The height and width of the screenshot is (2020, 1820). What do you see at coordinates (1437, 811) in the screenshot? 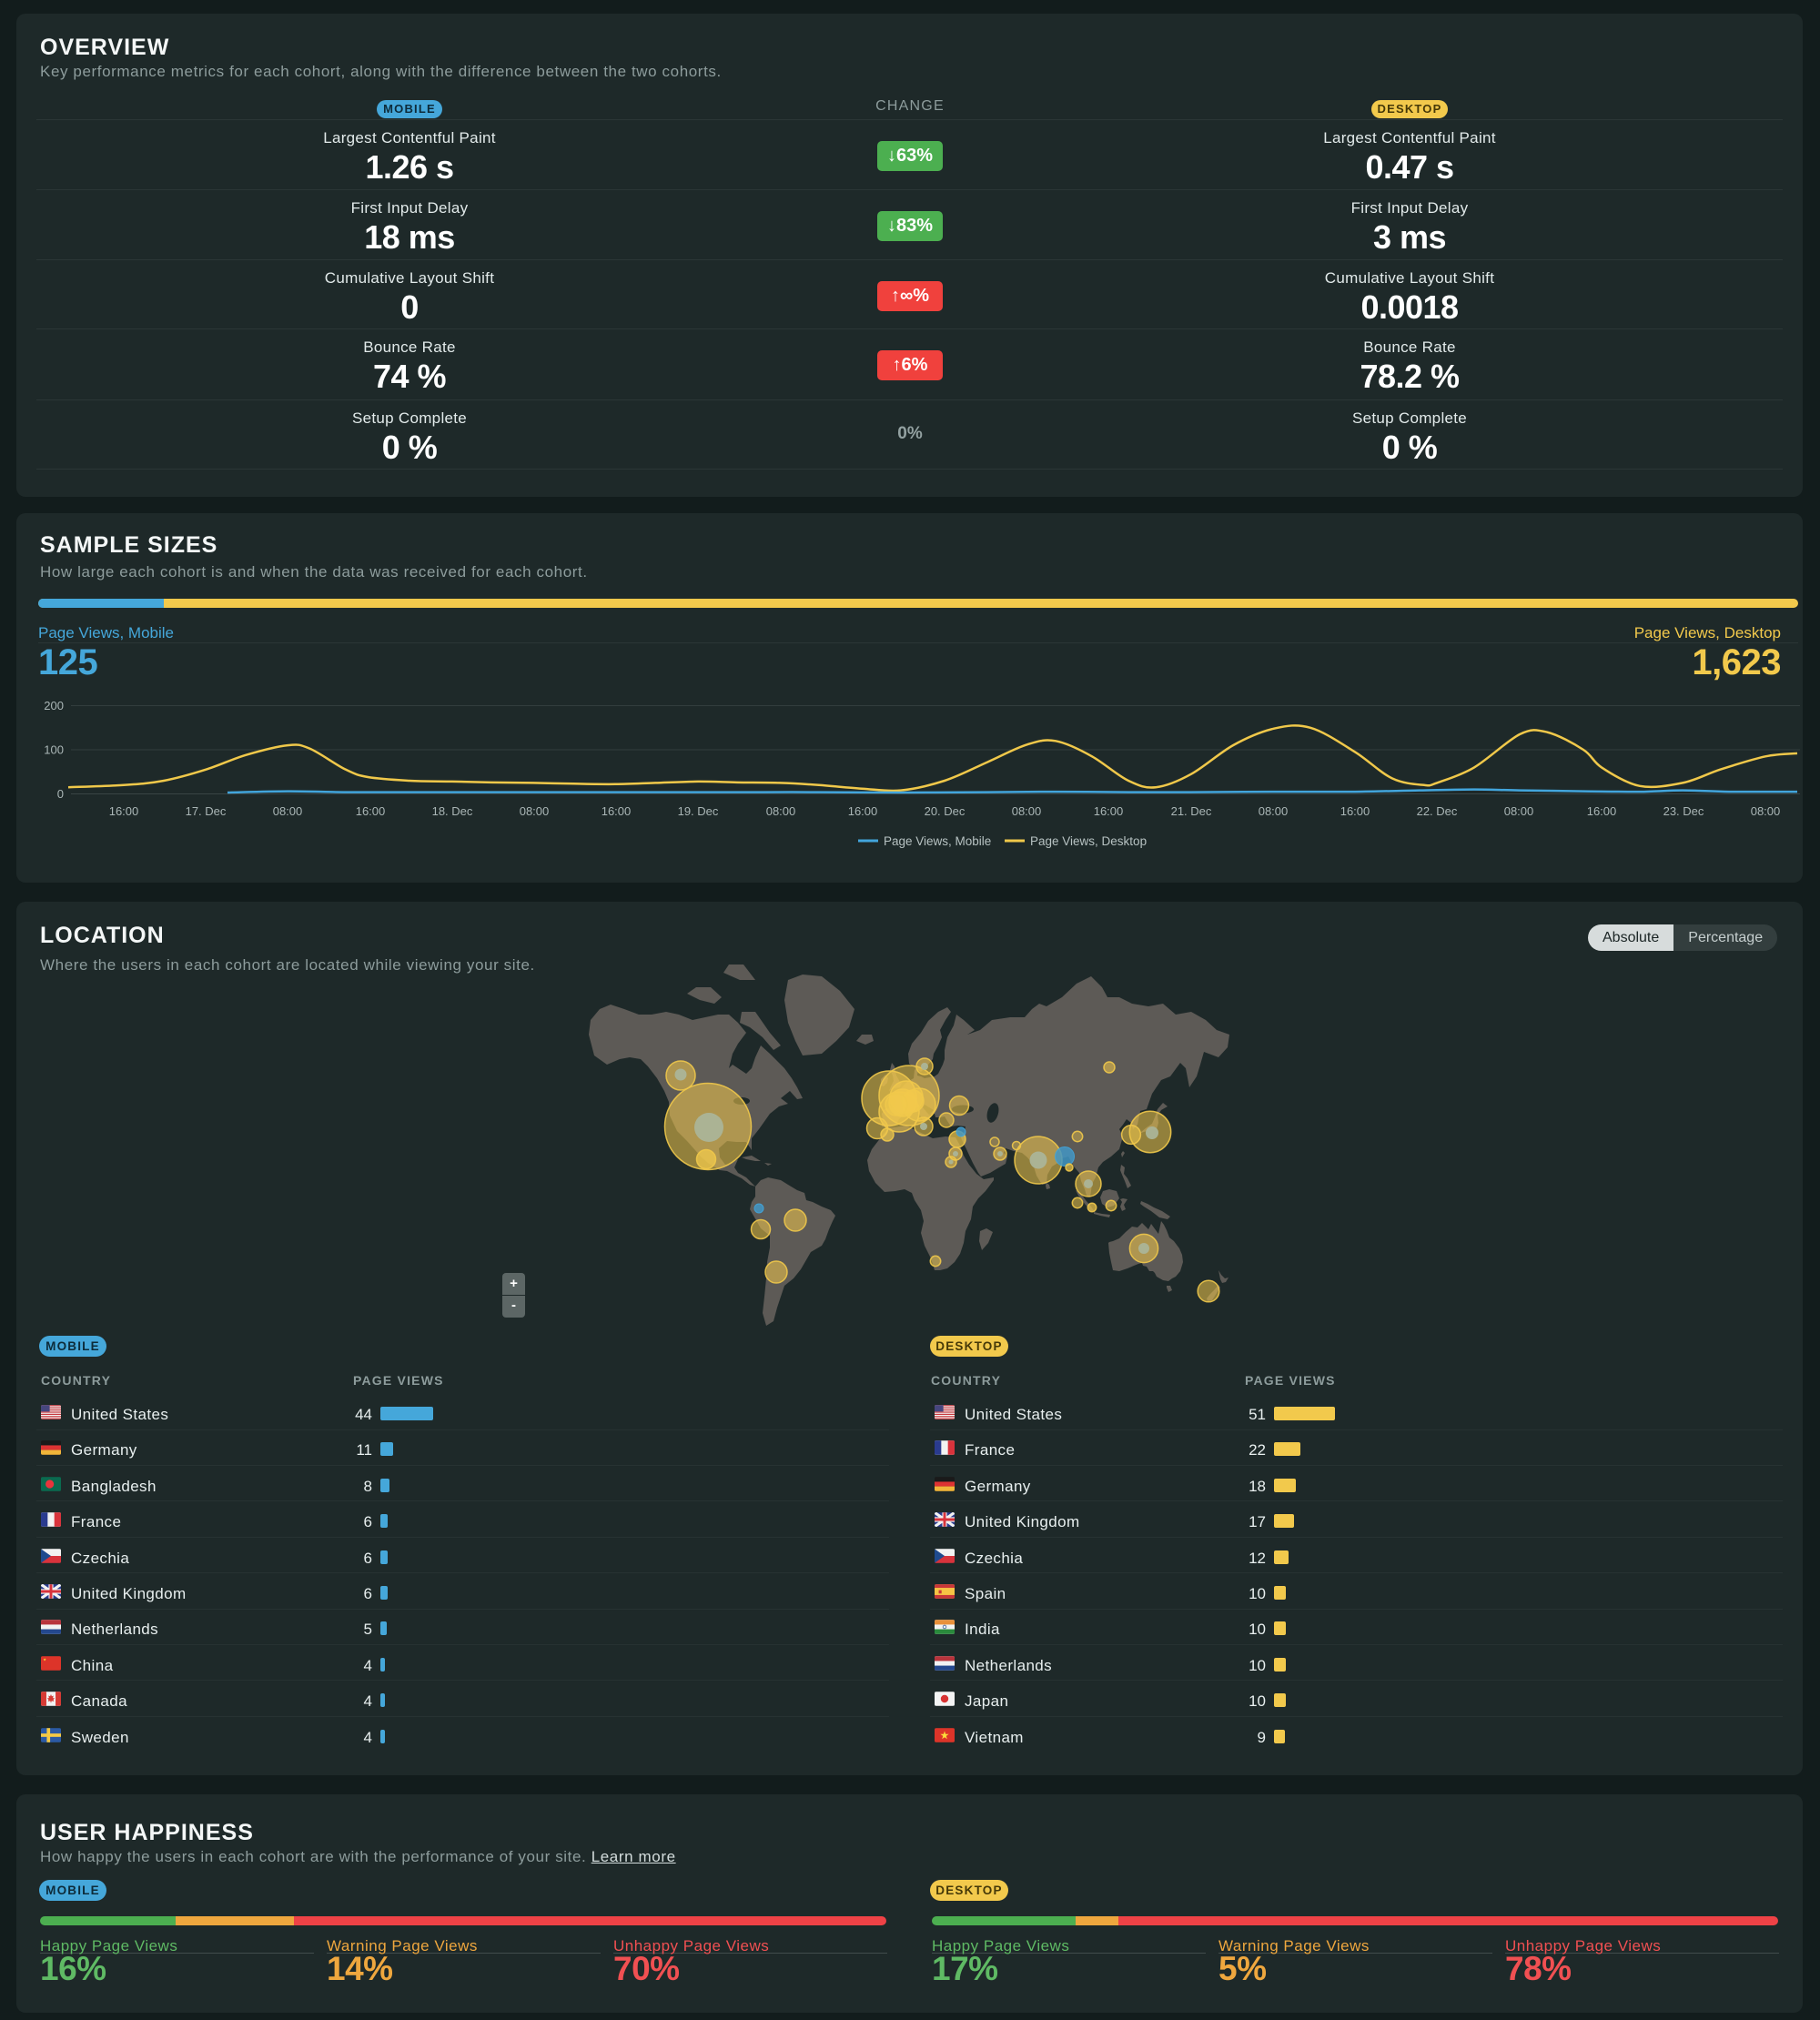
I see `svg-text: 22. Dec` at bounding box center [1437, 811].